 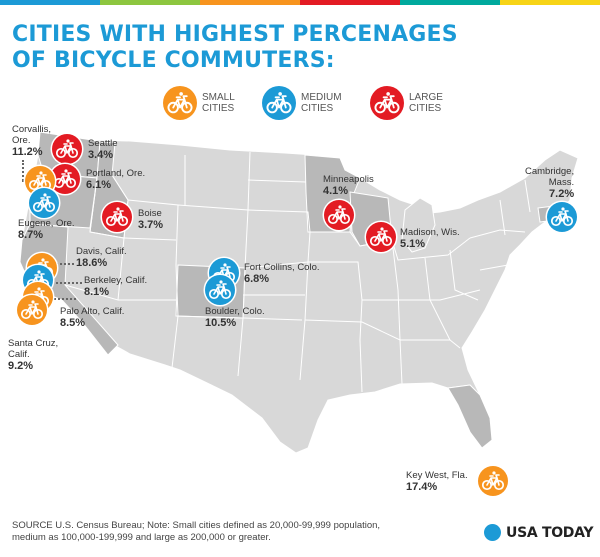 I want to click on state-florida-highlight, so click(x=470, y=416).